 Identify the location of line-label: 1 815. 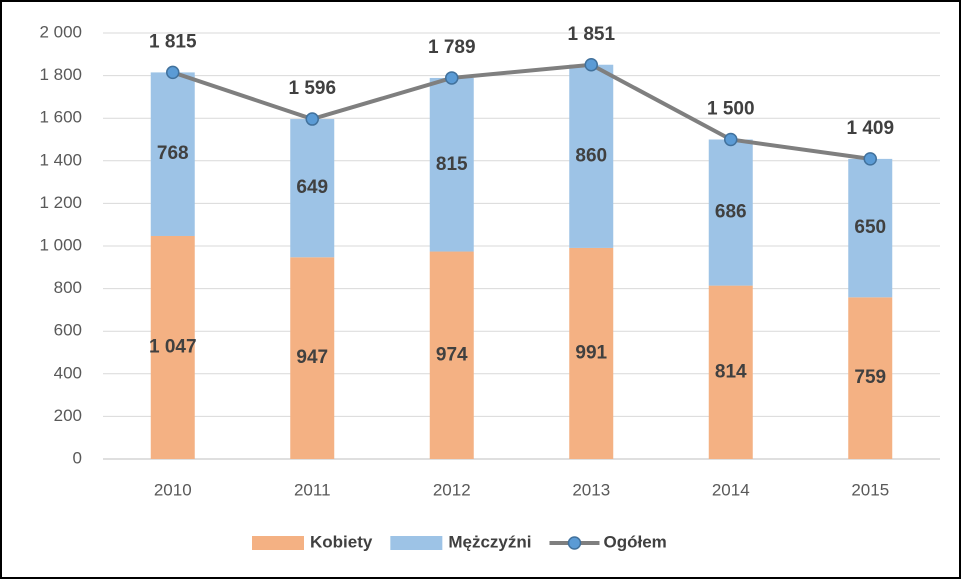
(173, 41).